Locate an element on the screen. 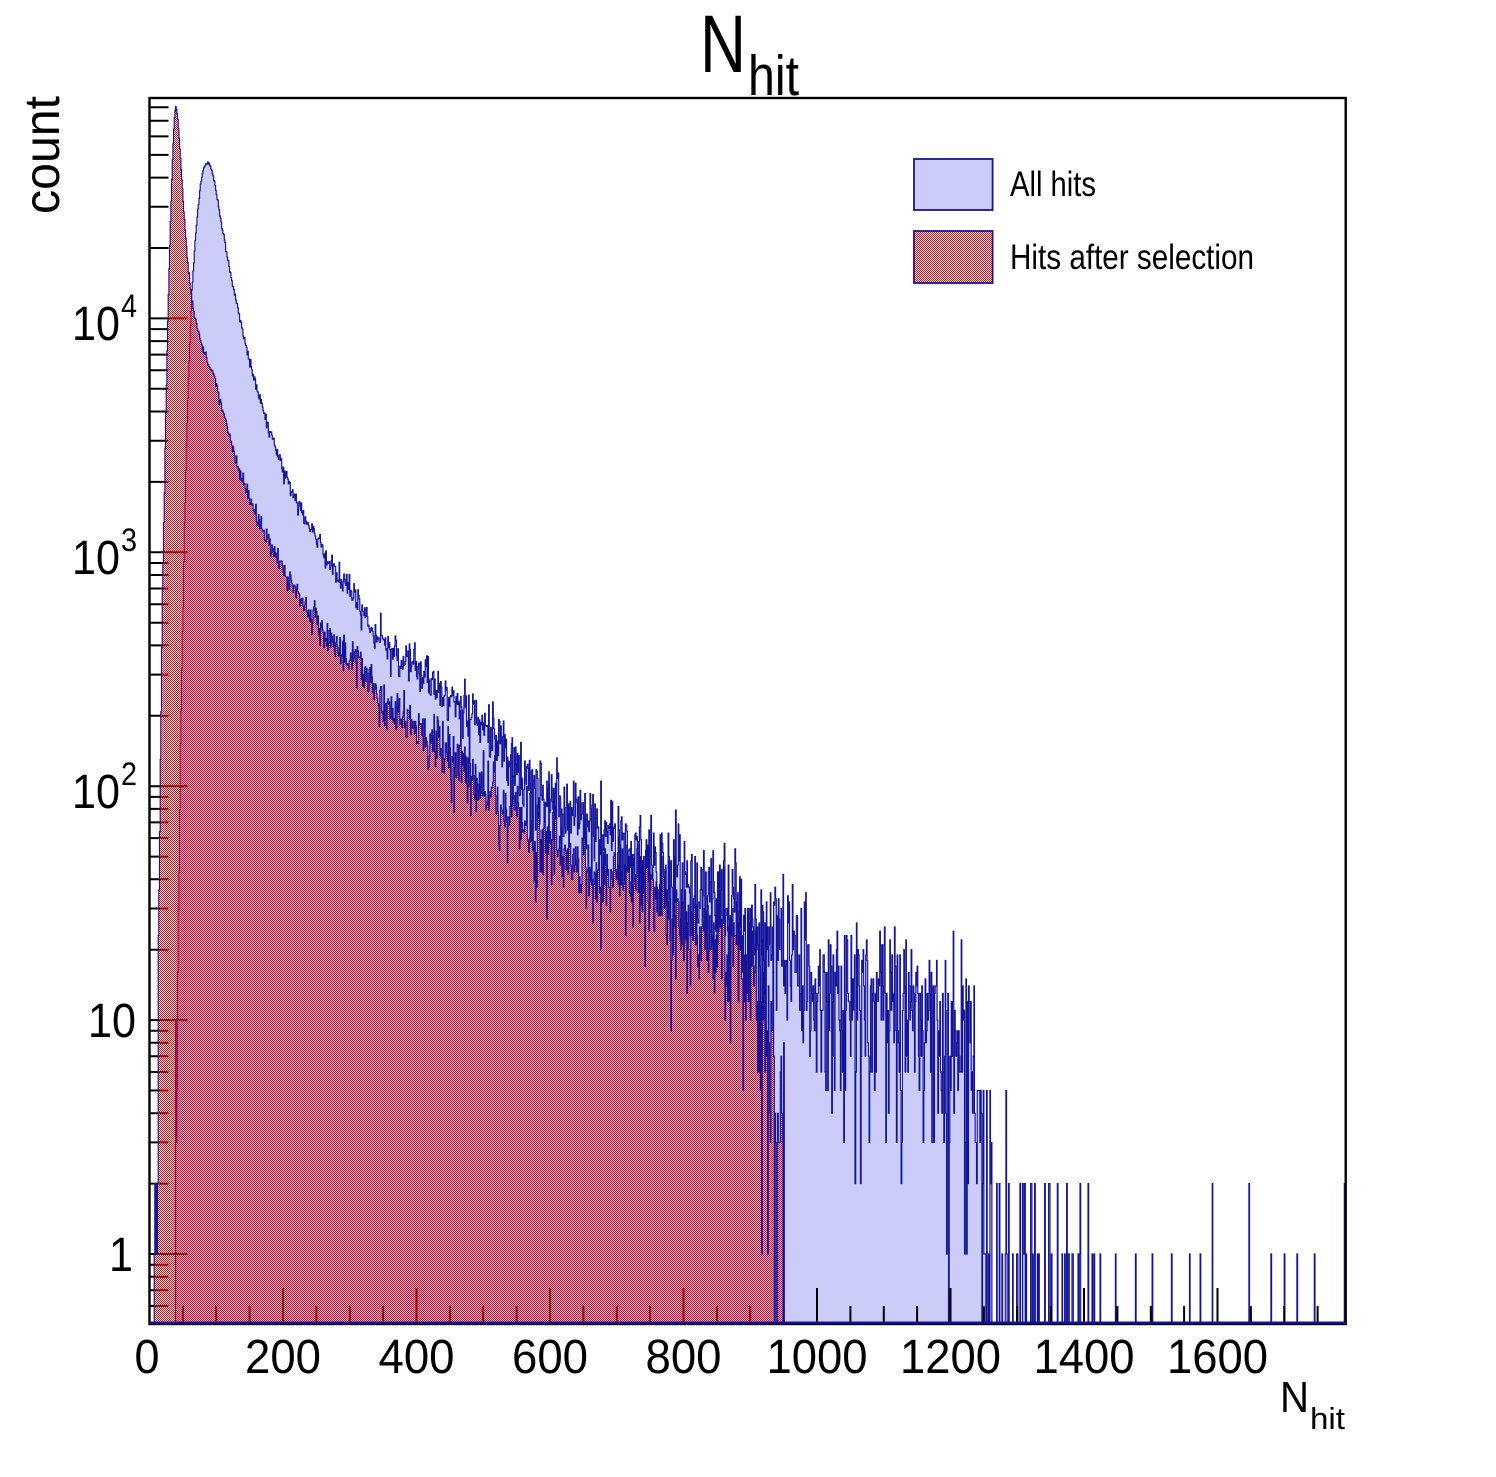 The height and width of the screenshot is (1477, 1496). svg-text: 1200 is located at coordinates (950, 1357).